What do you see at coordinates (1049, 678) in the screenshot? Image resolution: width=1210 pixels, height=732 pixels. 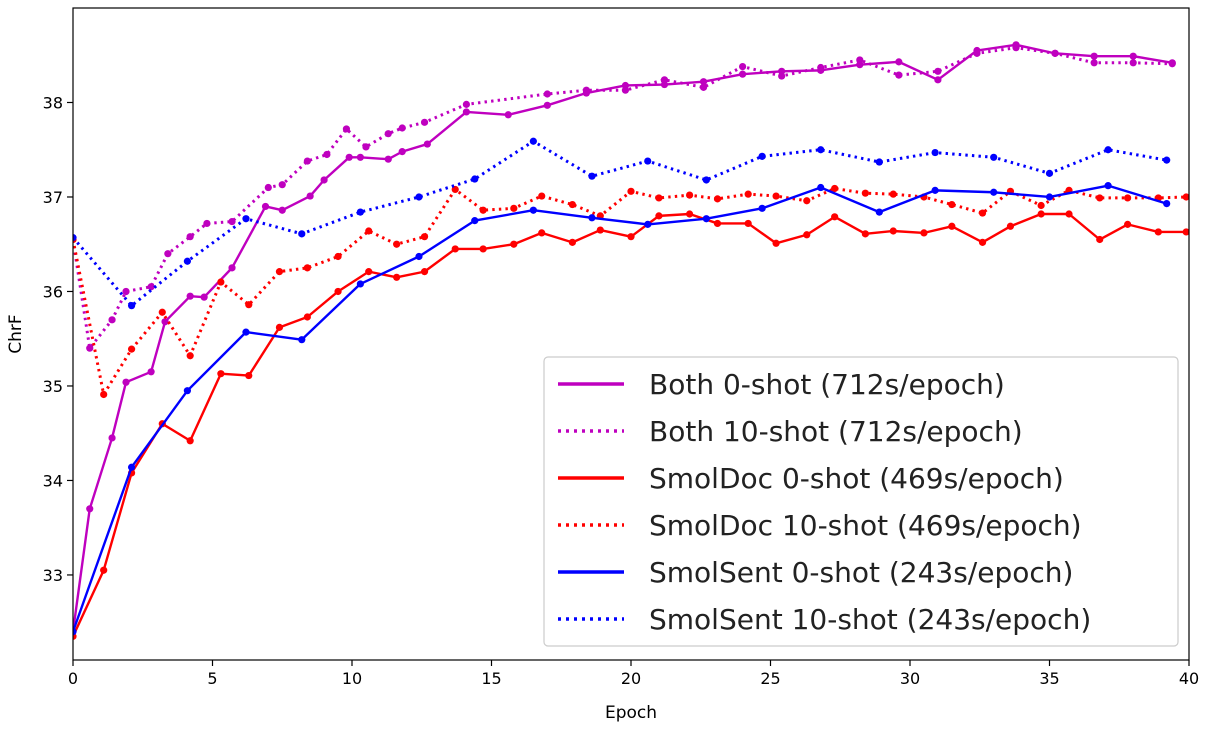 I see `x-tick-label: 35` at bounding box center [1049, 678].